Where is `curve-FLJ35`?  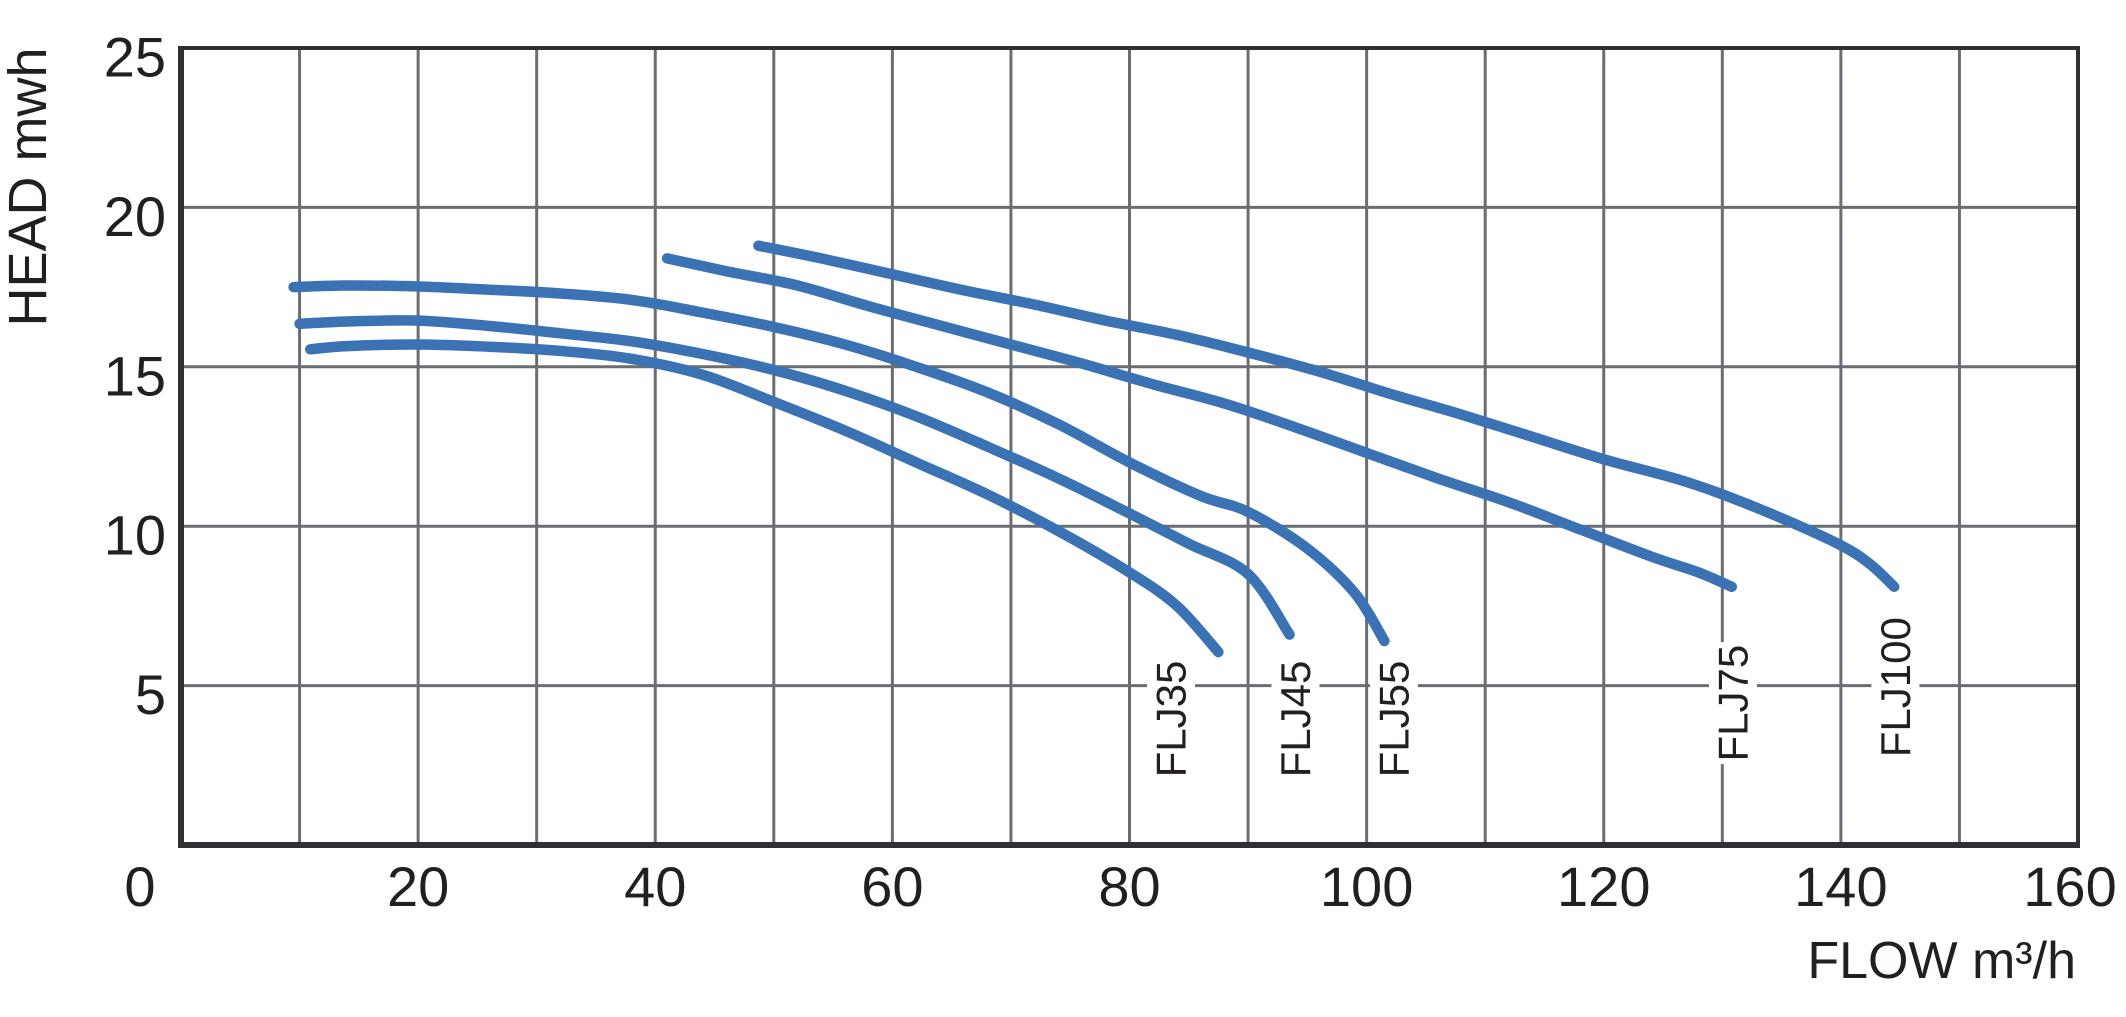
curve-FLJ35 is located at coordinates (764, 498).